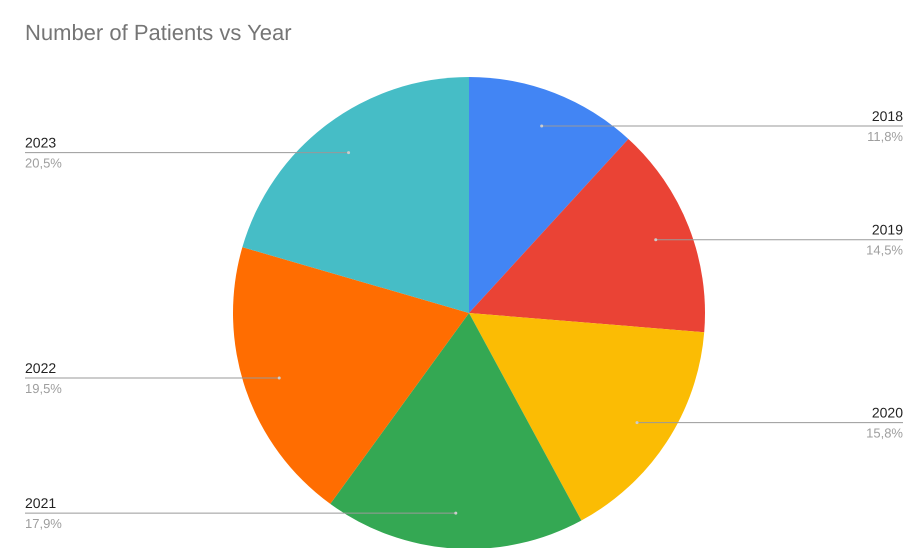 The height and width of the screenshot is (548, 908). What do you see at coordinates (43, 388) in the screenshot?
I see `data-label: 19,5%` at bounding box center [43, 388].